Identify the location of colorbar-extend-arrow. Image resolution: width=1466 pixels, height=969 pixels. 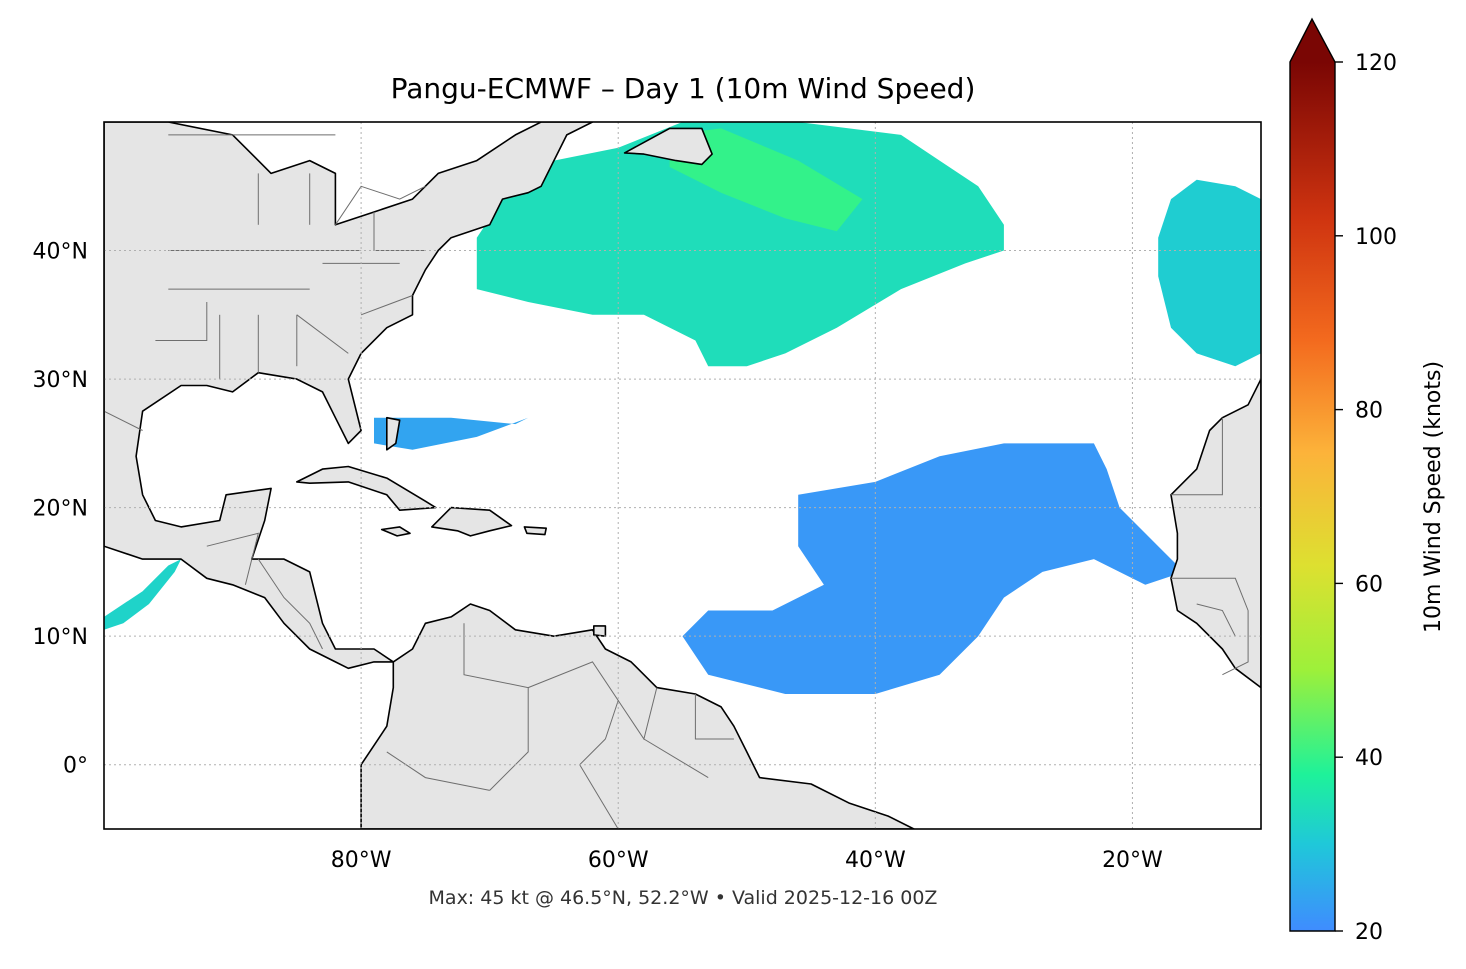
(1312, 40).